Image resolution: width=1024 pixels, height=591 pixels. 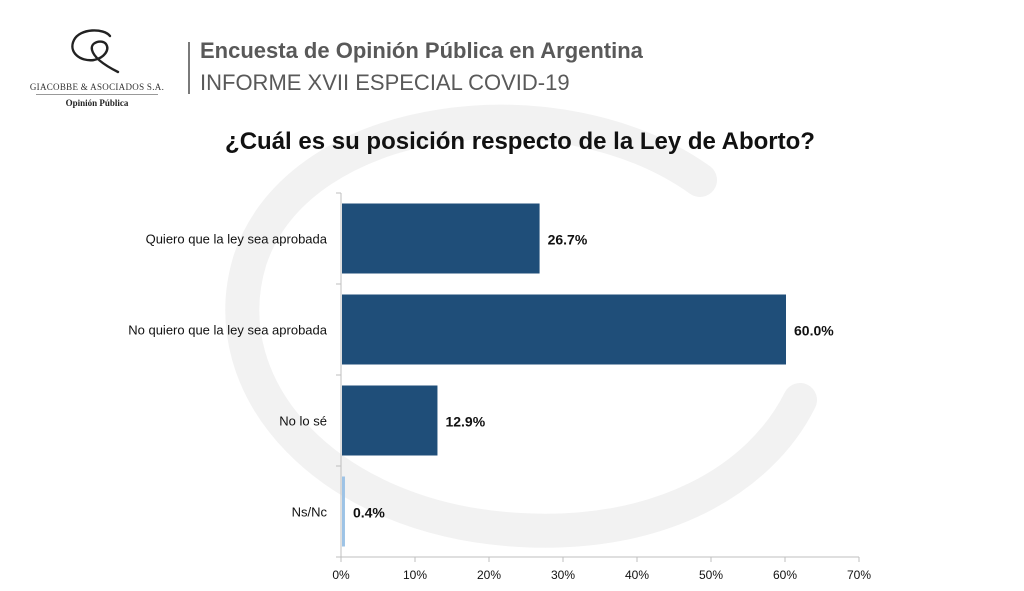 What do you see at coordinates (385, 82) in the screenshot?
I see `report-subtitle: INFORME XVII ESPECIAL COVID-19` at bounding box center [385, 82].